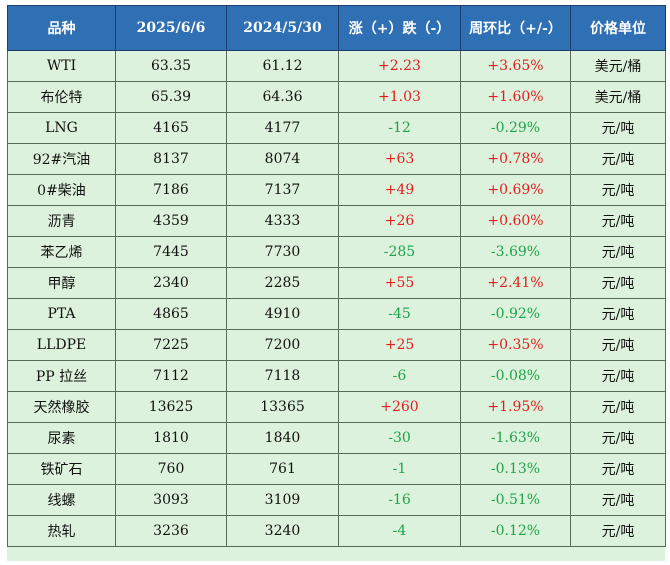  I want to click on table-row: 尿素 1810 1840 -30 -1.63% 元/吨, so click(336, 438).